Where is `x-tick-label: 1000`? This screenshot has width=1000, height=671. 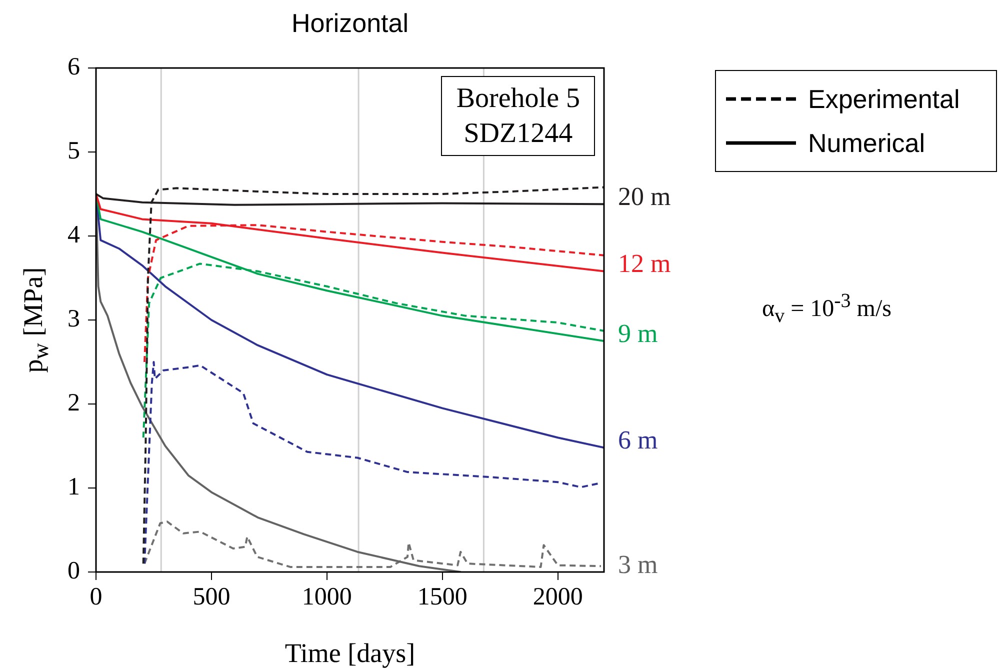 x-tick-label: 1000 is located at coordinates (327, 597).